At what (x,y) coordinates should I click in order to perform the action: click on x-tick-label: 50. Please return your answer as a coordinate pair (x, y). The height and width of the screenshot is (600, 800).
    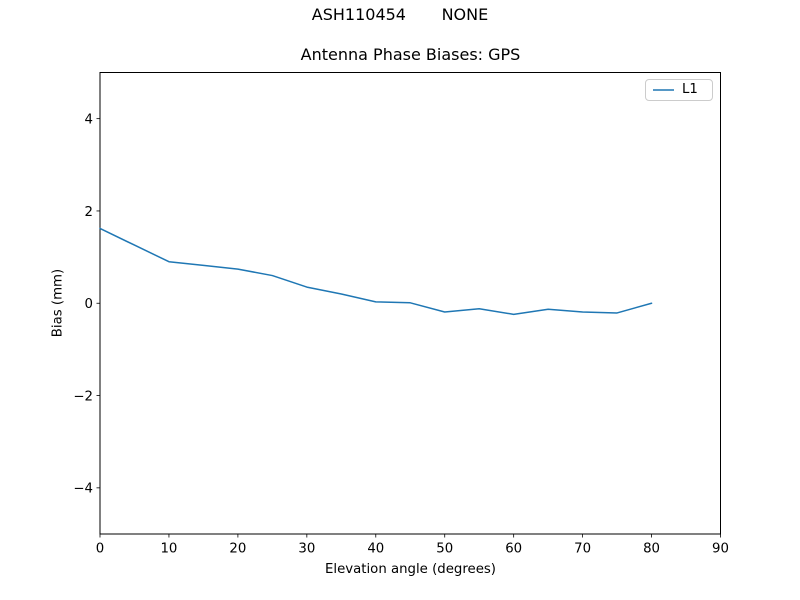
    Looking at the image, I should click on (444, 549).